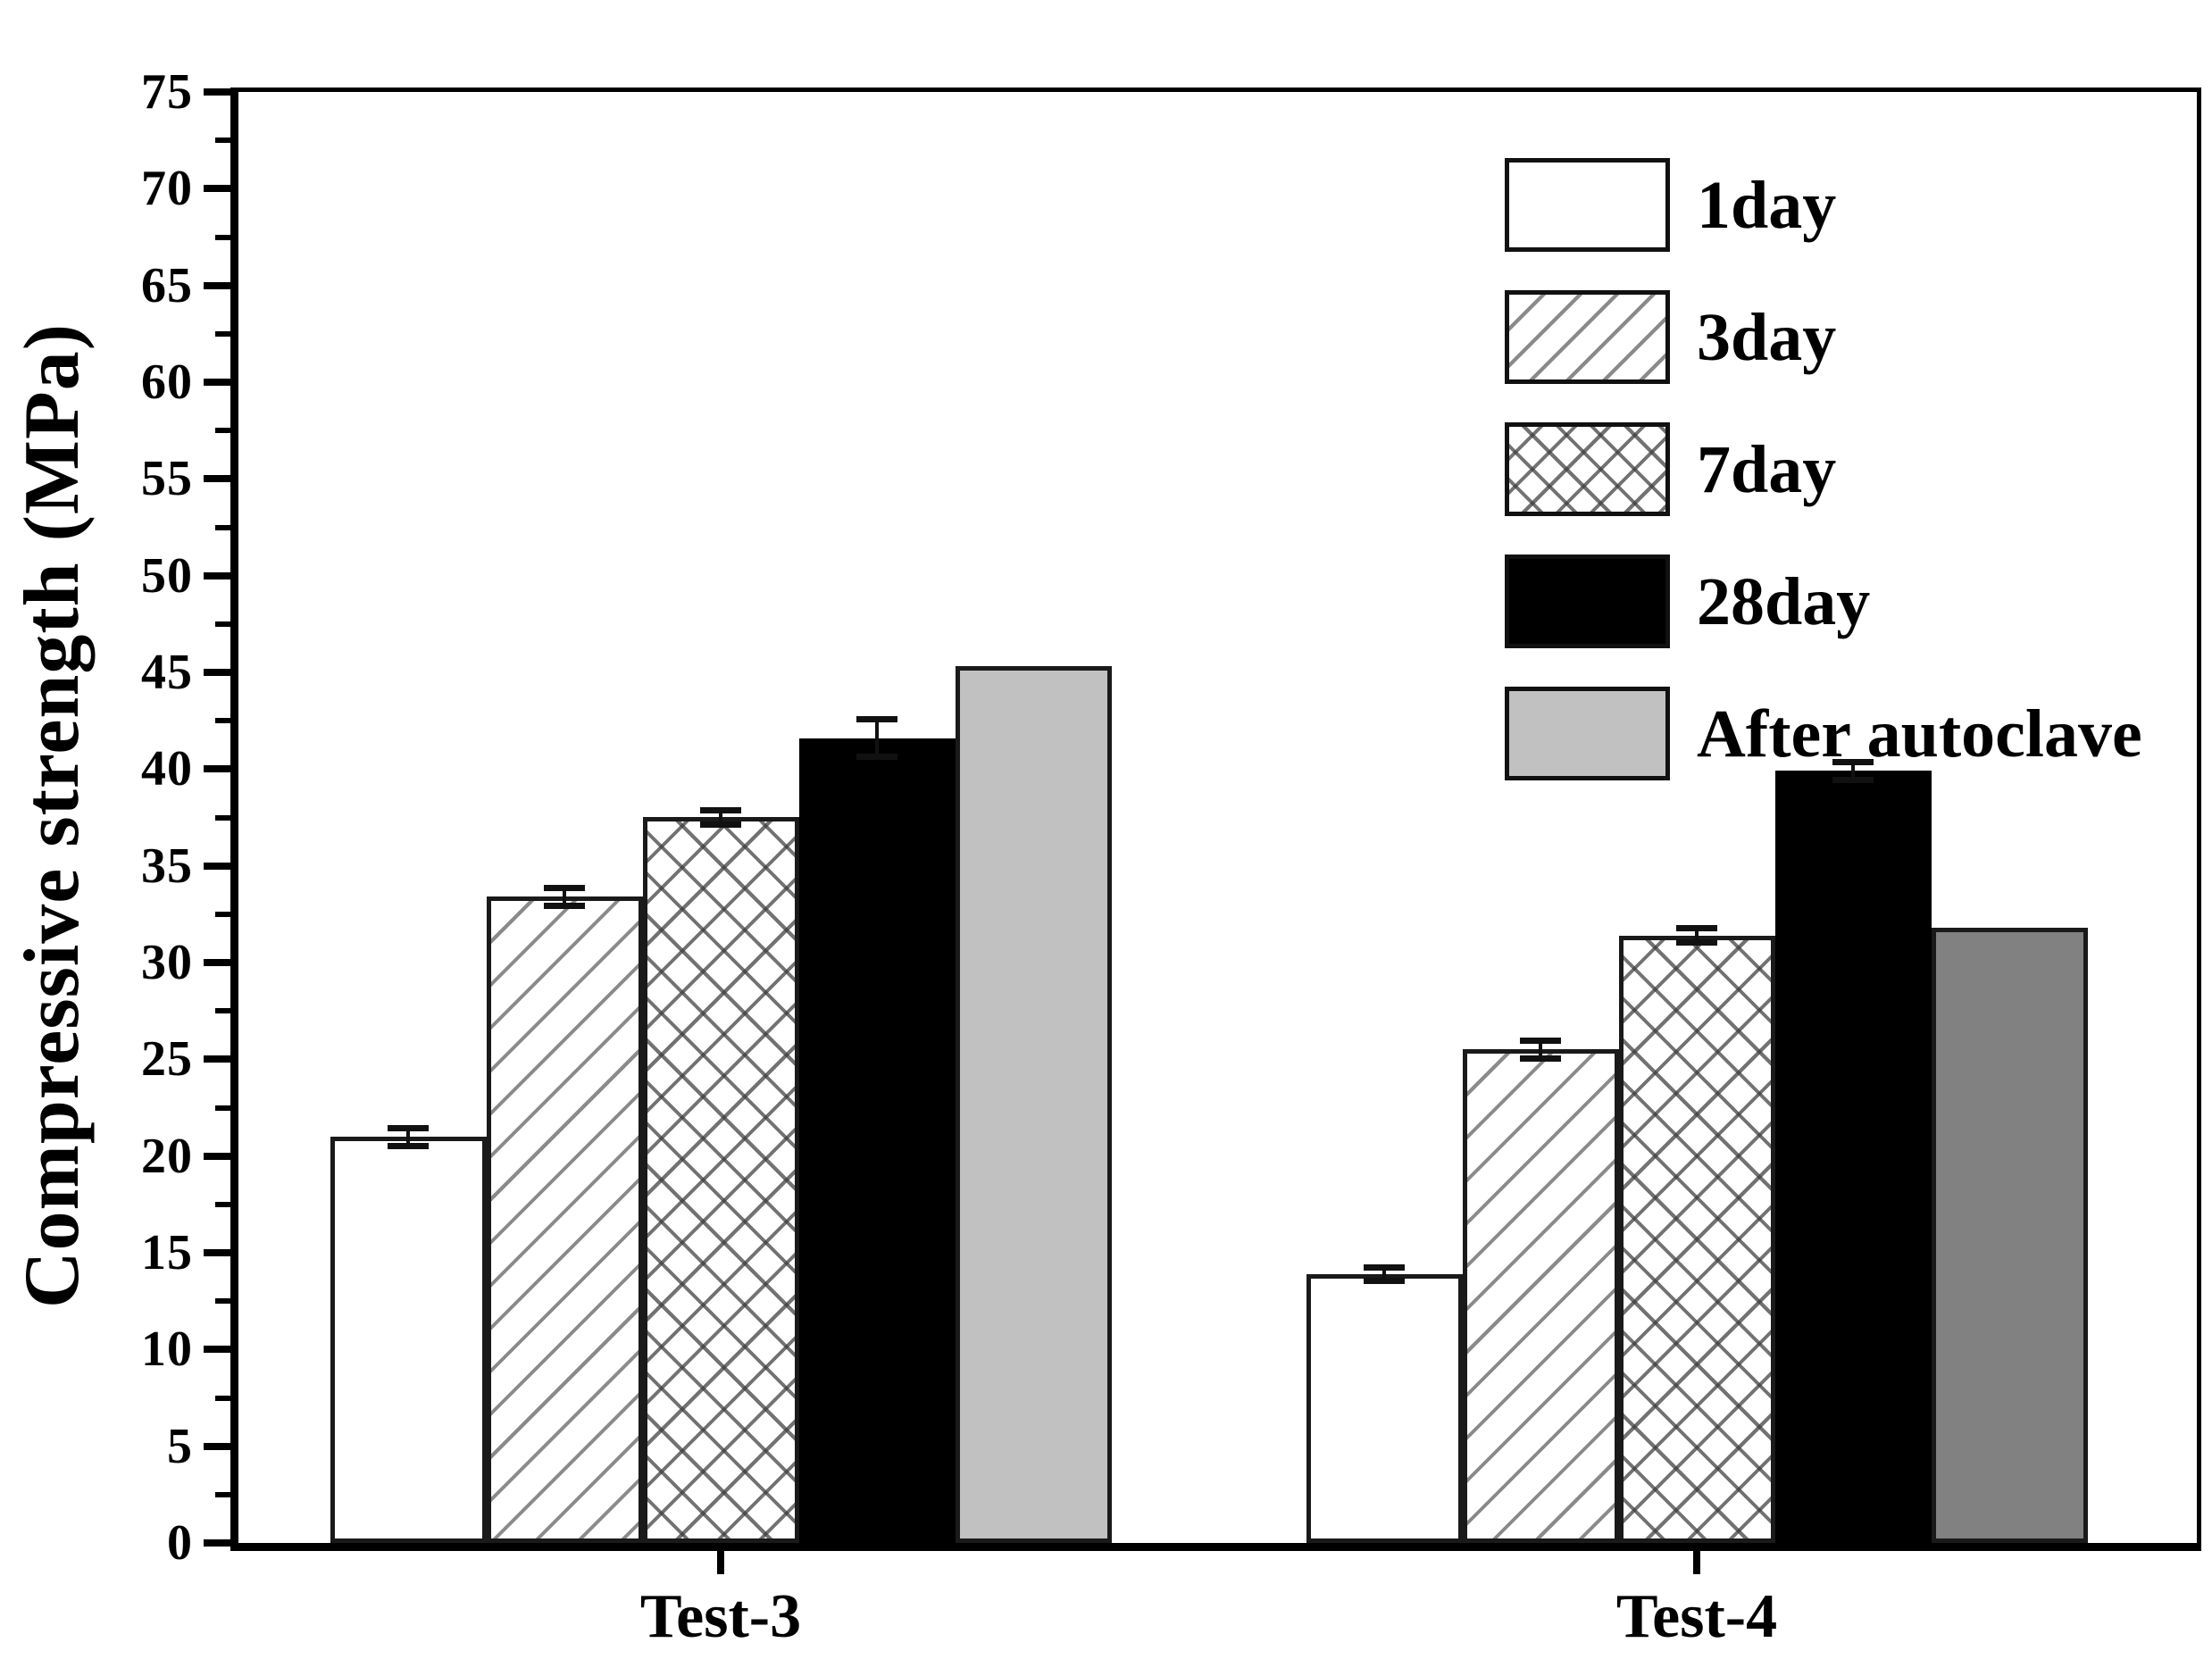 The image size is (2212, 1676). What do you see at coordinates (1587, 733) in the screenshot?
I see `legend-swatch-after-autoclave` at bounding box center [1587, 733].